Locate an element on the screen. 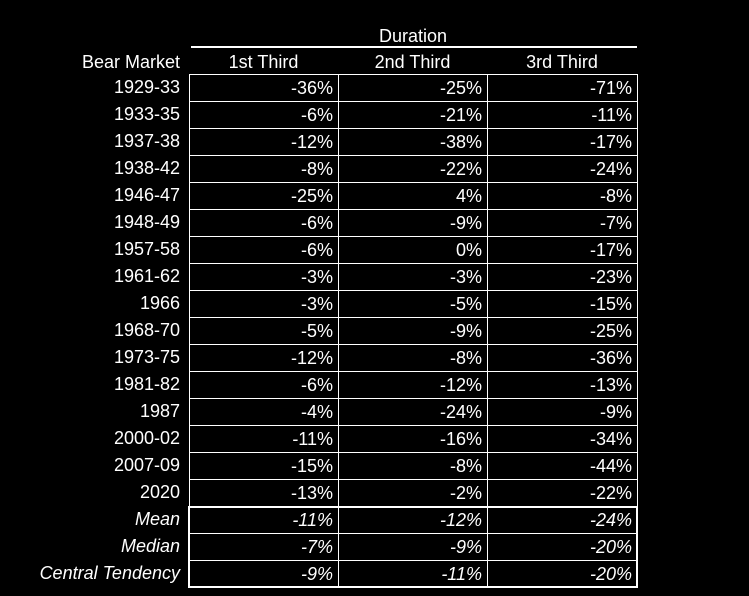  table-row: -8% -22% -24% is located at coordinates (413, 169).